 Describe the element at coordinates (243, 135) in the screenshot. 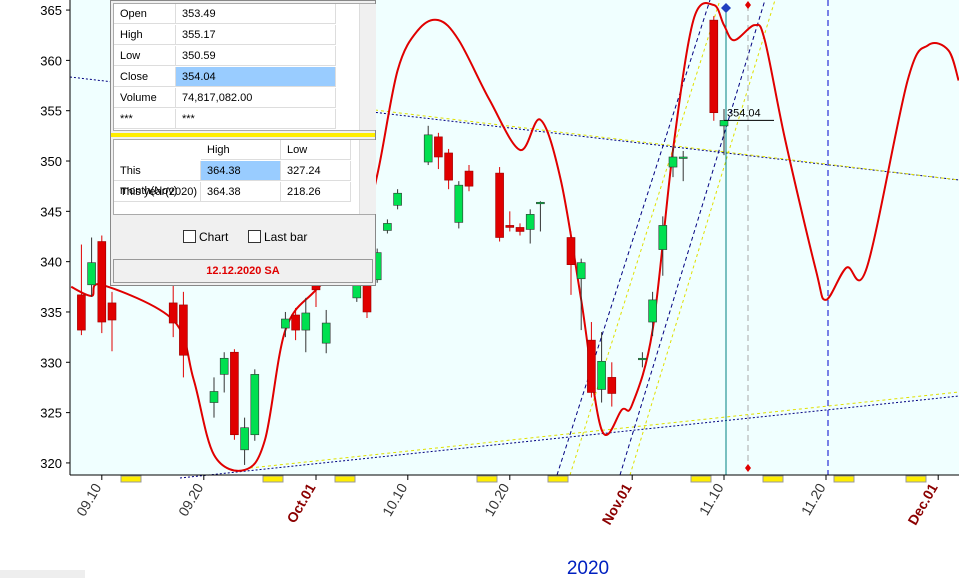

I see `separator` at that location.